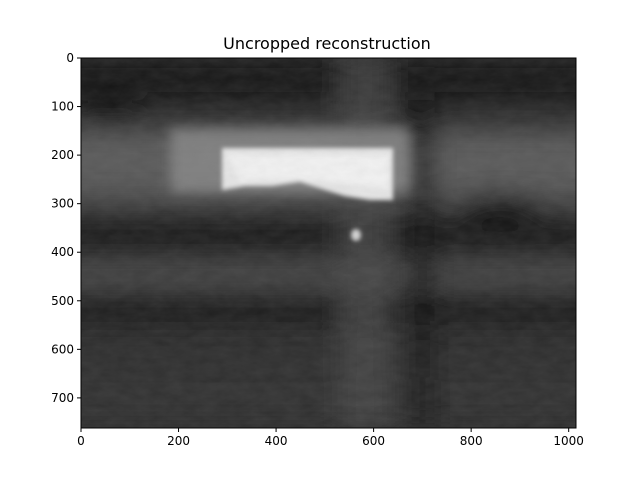  What do you see at coordinates (81, 441) in the screenshot?
I see `x-tick-label: 0` at bounding box center [81, 441].